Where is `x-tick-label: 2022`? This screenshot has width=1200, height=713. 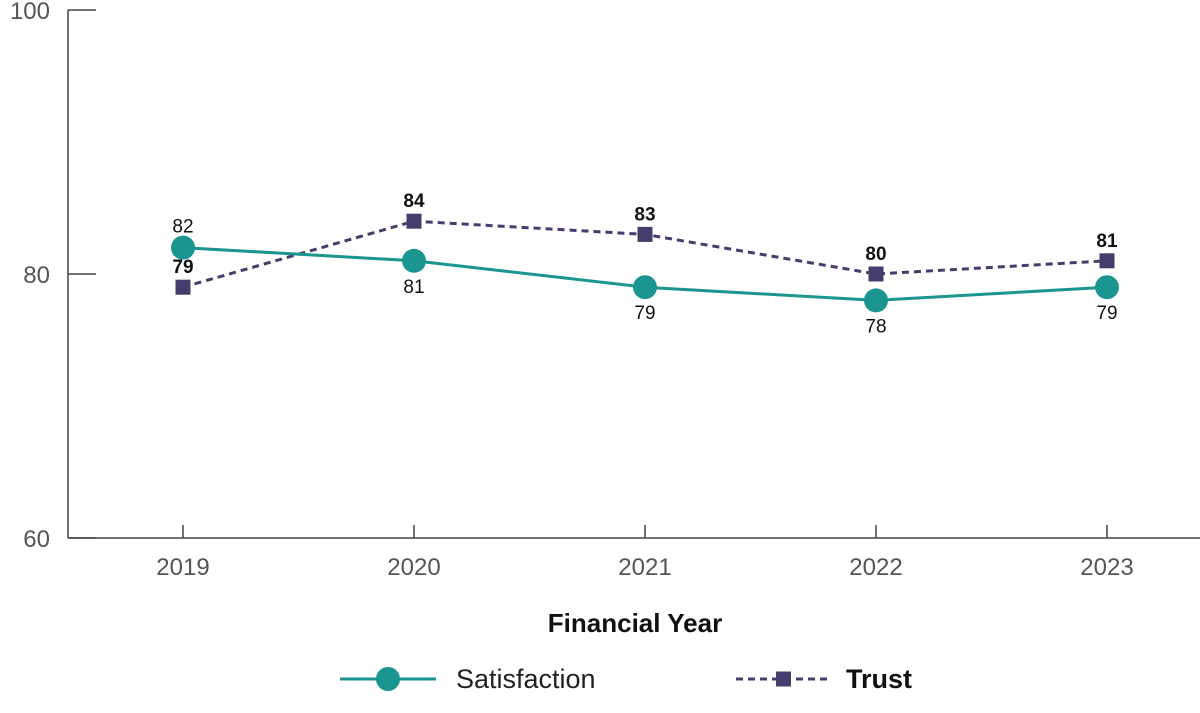 x-tick-label: 2022 is located at coordinates (875, 567).